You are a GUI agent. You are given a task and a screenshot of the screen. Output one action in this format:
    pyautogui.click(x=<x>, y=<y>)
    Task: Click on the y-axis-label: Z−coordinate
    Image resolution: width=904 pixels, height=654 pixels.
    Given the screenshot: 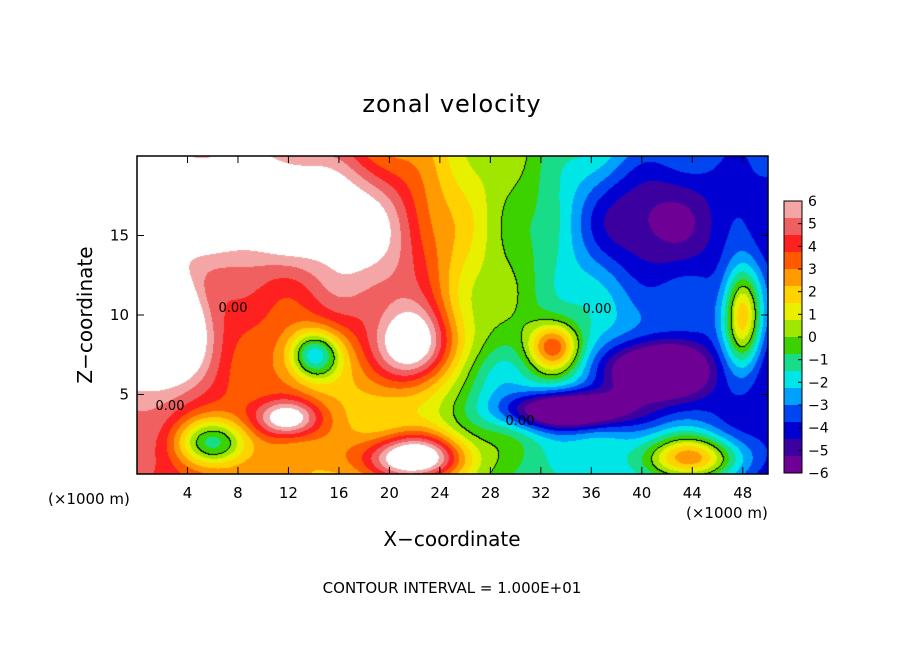 What is the action you would take?
    pyautogui.click(x=85, y=314)
    